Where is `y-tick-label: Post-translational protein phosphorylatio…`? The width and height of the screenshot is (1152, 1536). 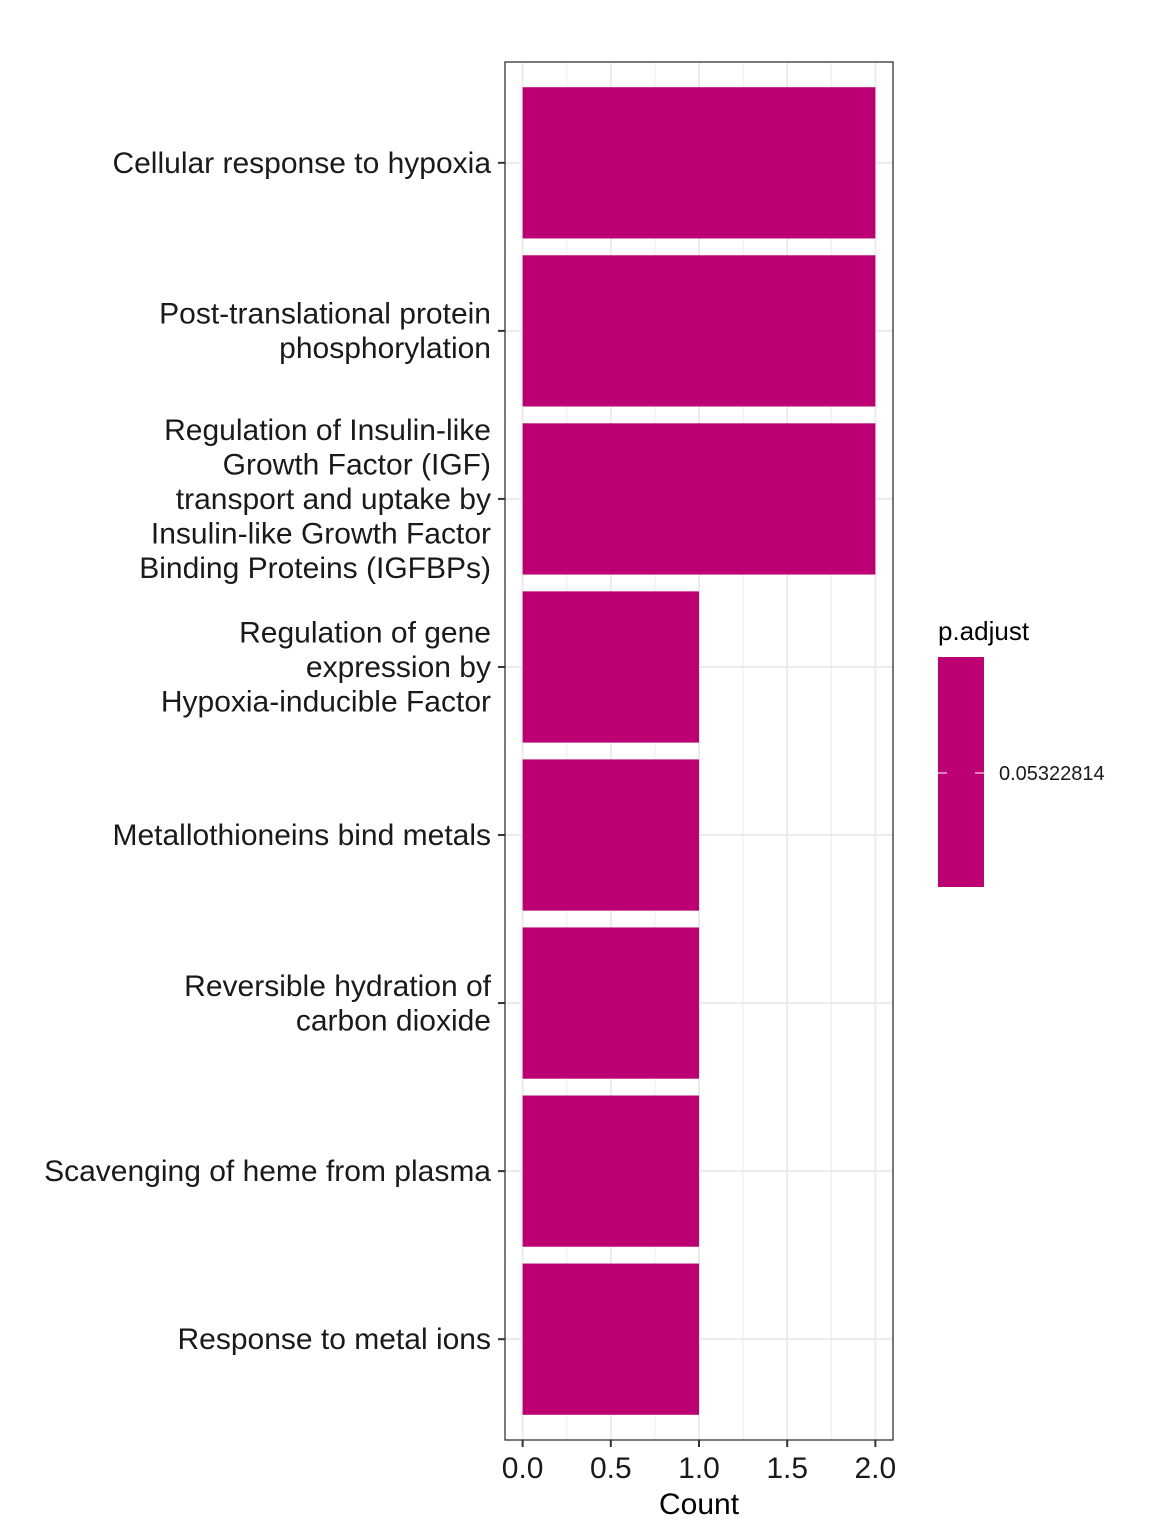
y-tick-label: Post-translational protein phosphorylatio… is located at coordinates (325, 332).